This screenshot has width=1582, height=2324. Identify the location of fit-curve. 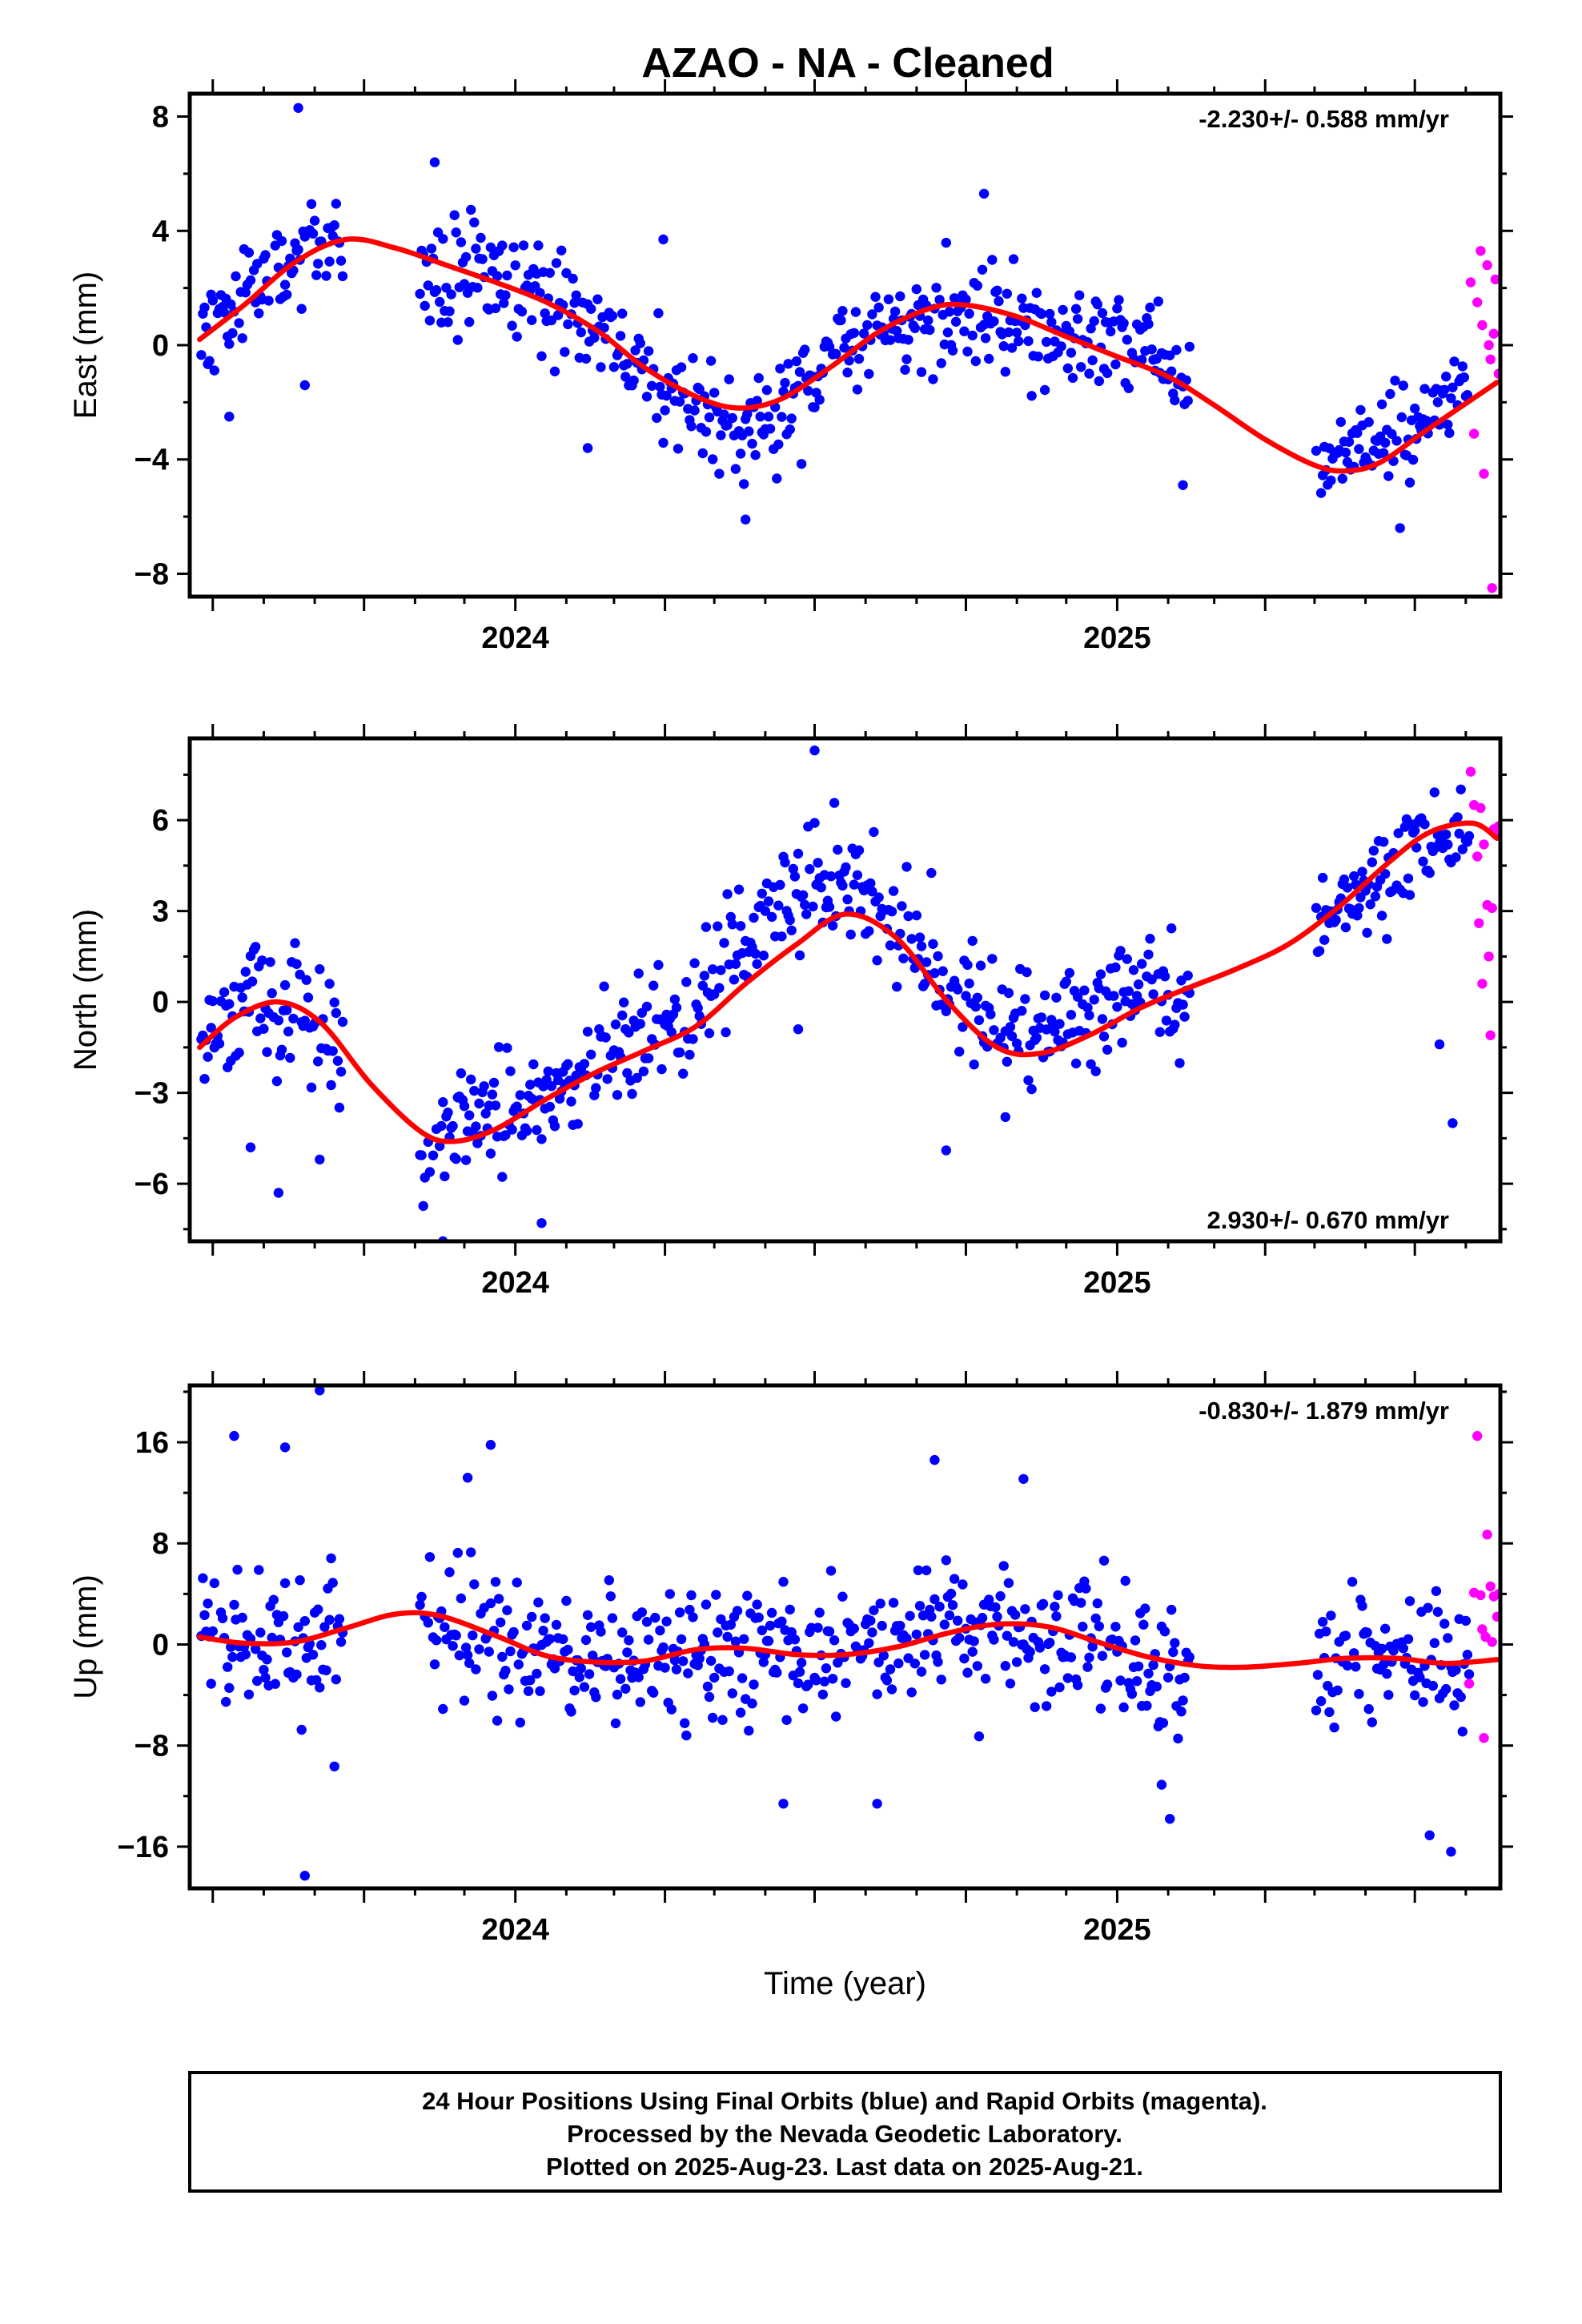
(848, 982).